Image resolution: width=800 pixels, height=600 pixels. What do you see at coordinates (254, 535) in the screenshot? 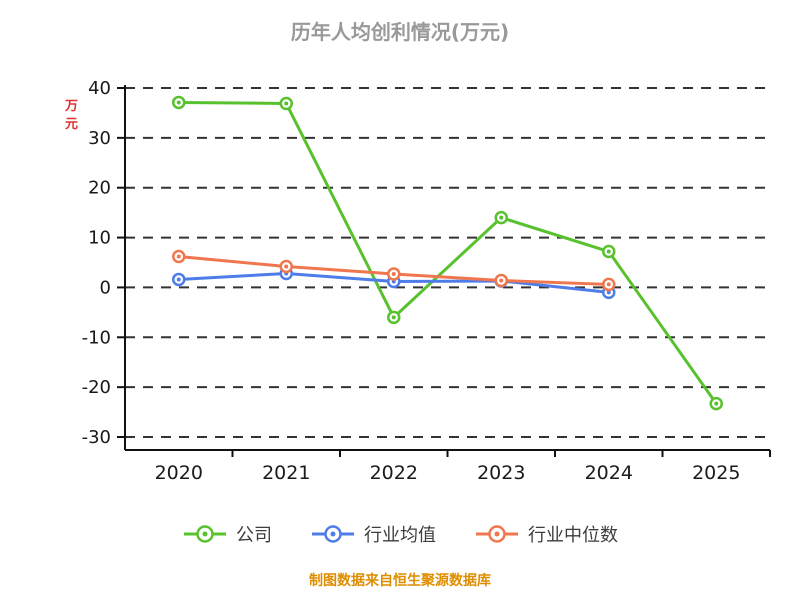
I see `legend-label: 公司` at bounding box center [254, 535].